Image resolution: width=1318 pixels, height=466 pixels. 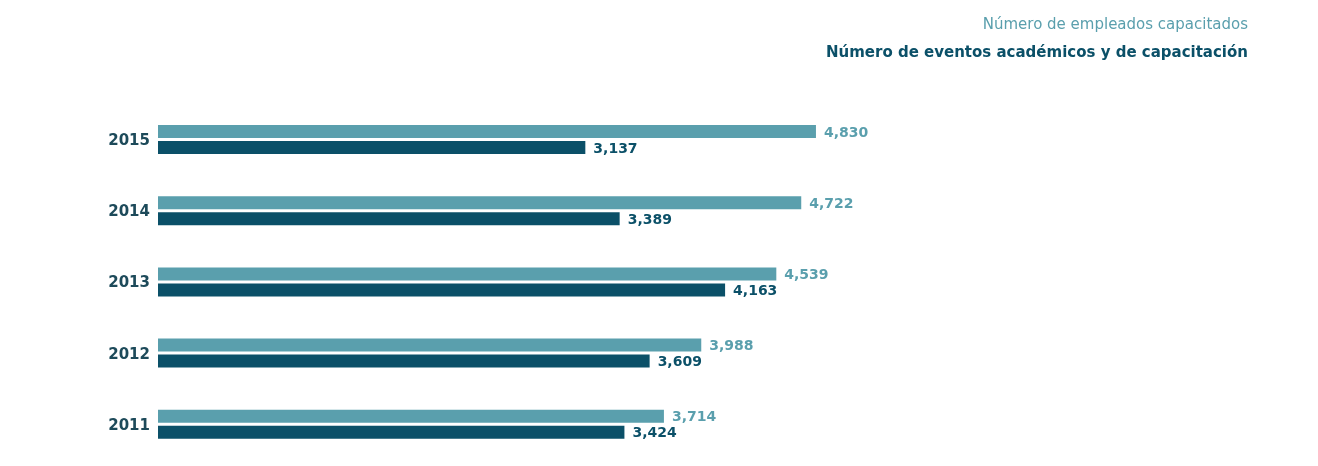 I want to click on text: Número de eventos académicos y de capacitación, so click(x=1036, y=52).